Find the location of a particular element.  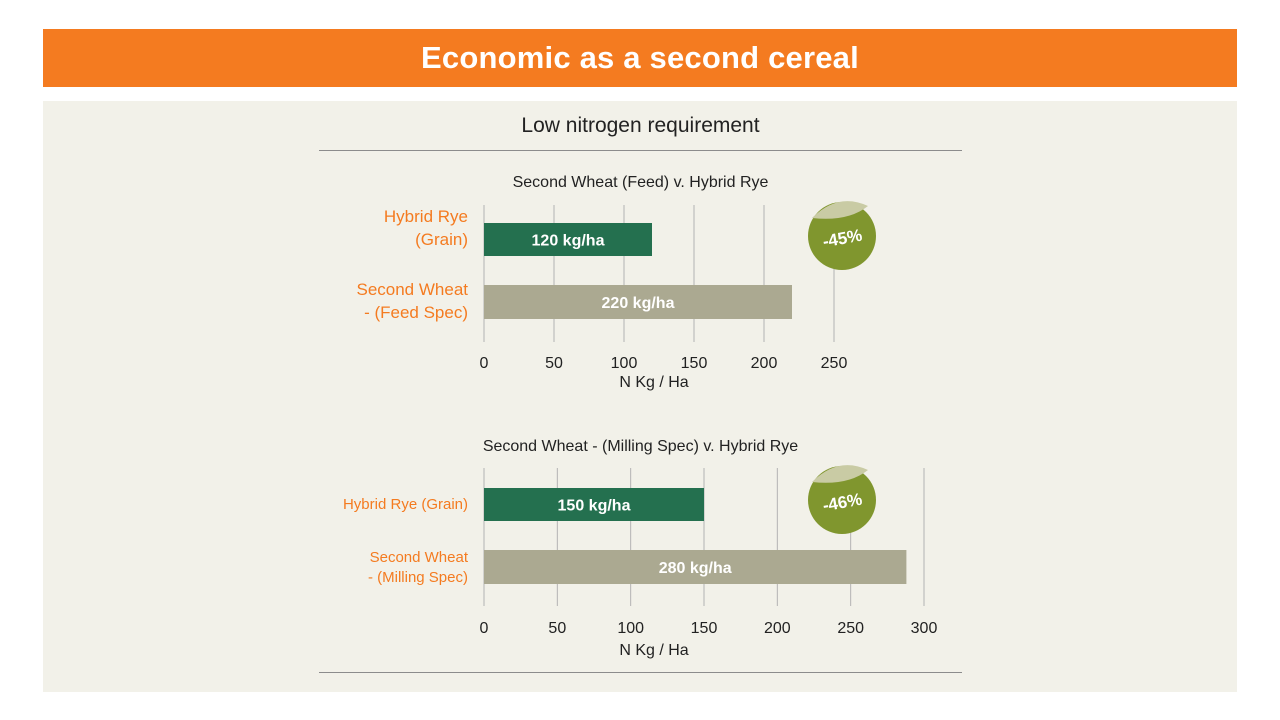

chart2-category-label-line: - (Milling Spec) is located at coordinates (417, 578).